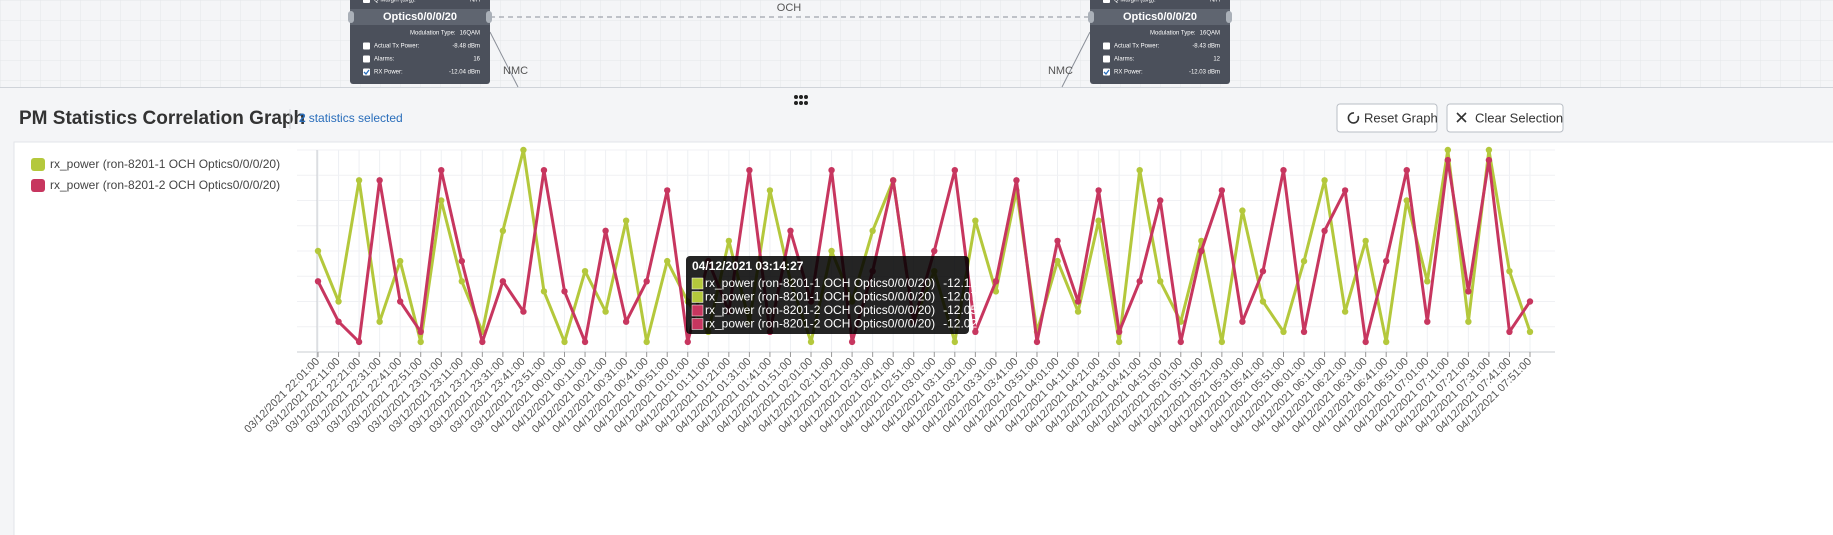 The image size is (1833, 535). Describe the element at coordinates (959, 283) in the screenshot. I see `tooltip-value: -12.11` at that location.